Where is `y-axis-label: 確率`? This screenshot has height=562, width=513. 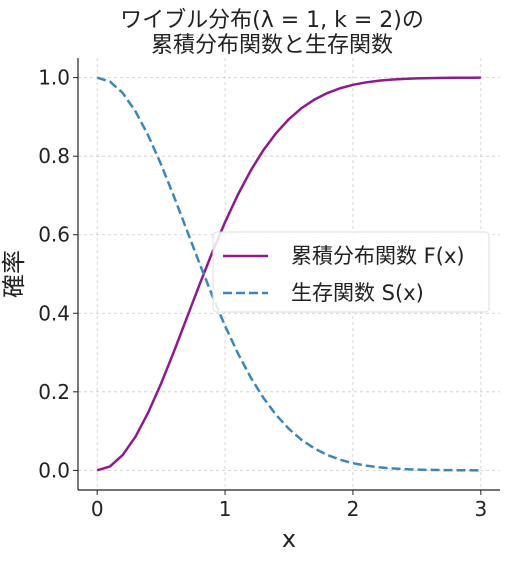
y-axis-label: 確率 is located at coordinates (14, 274).